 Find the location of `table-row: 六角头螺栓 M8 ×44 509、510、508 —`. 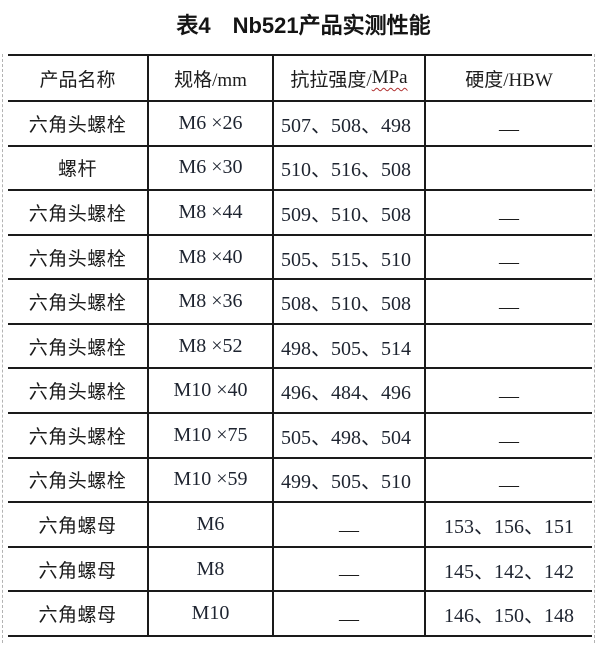

table-row: 六角头螺栓 M8 ×44 509、510、508 — is located at coordinates (300, 211).